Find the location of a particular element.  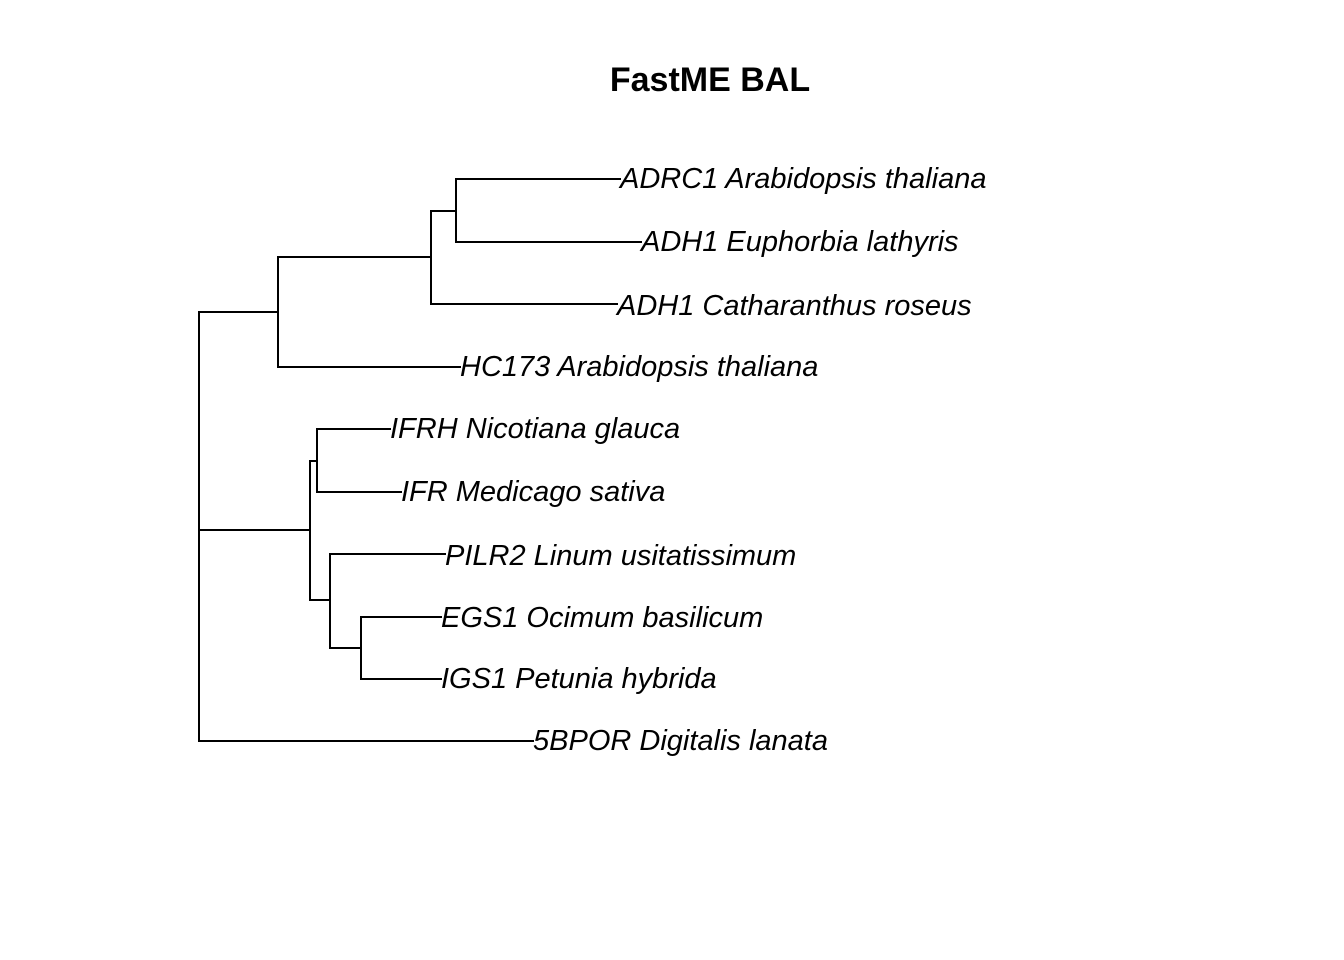

tip-label-adh1-euphorbia: ADH1 Euphorbia lathyris is located at coordinates (799, 242).